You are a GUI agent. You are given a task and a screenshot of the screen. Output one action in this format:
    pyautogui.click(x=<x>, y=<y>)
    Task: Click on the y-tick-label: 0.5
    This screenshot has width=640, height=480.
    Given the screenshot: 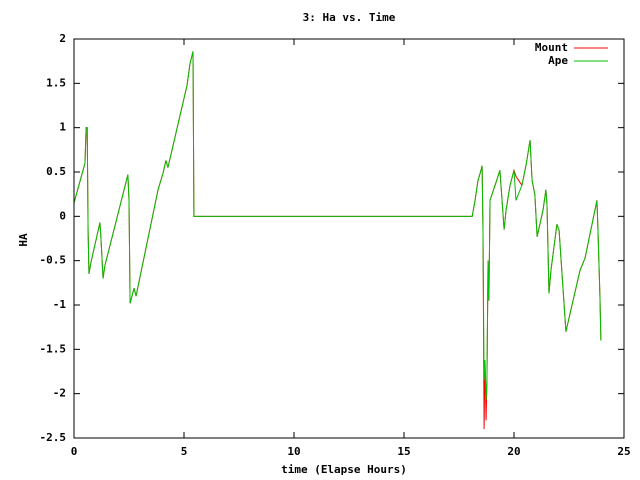 What is the action you would take?
    pyautogui.click(x=56, y=171)
    